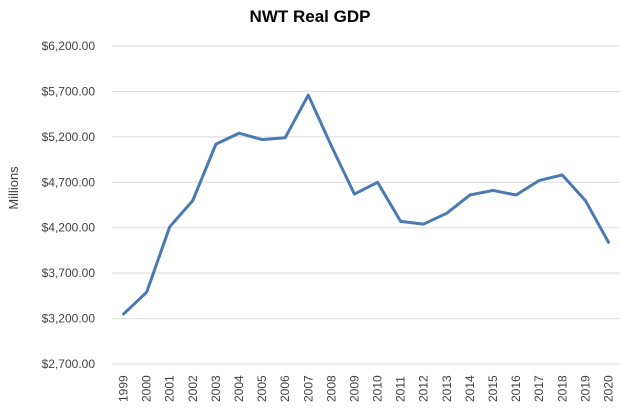  What do you see at coordinates (493, 388) in the screenshot?
I see `x-tick-label: 2015` at bounding box center [493, 388].